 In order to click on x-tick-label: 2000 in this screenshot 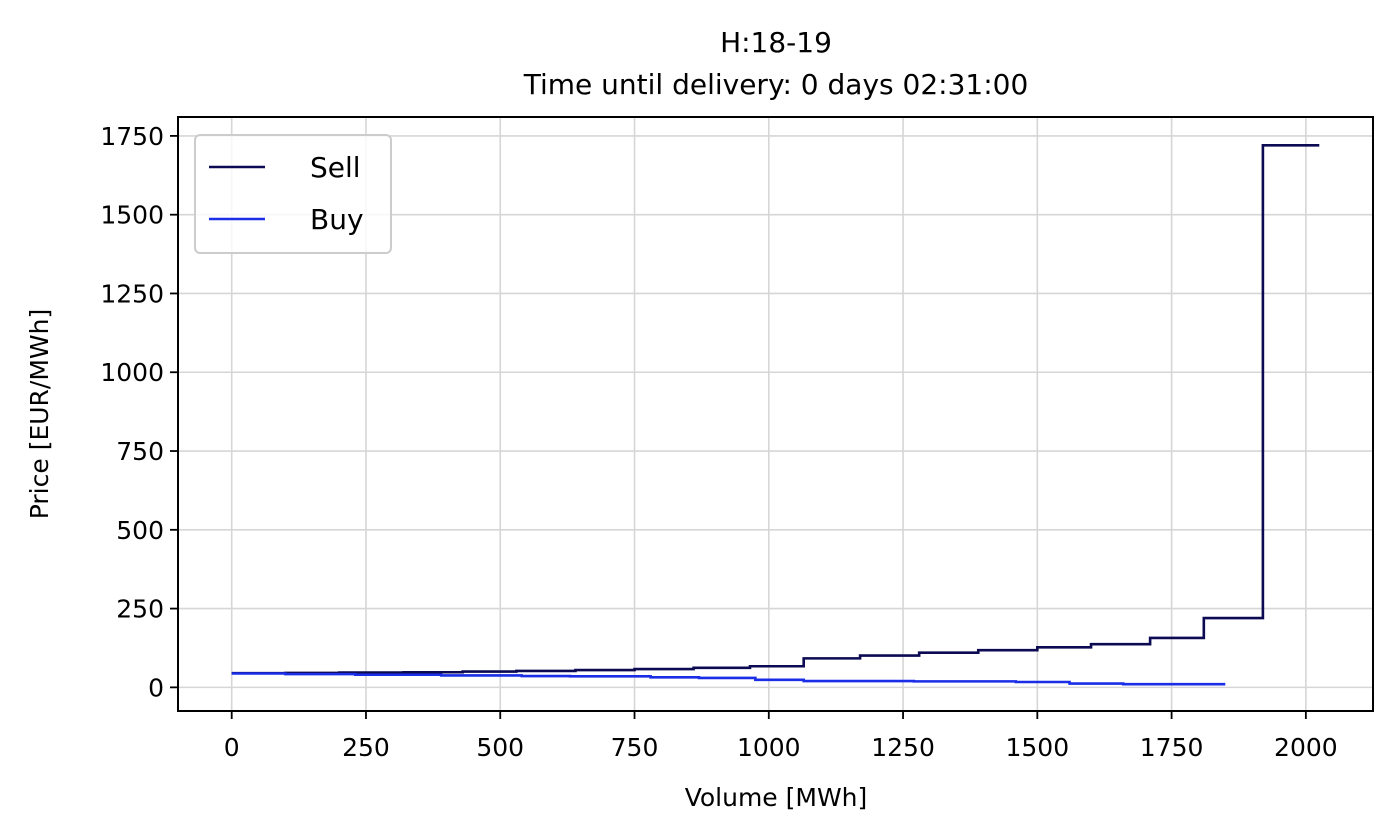, I will do `click(1306, 747)`.